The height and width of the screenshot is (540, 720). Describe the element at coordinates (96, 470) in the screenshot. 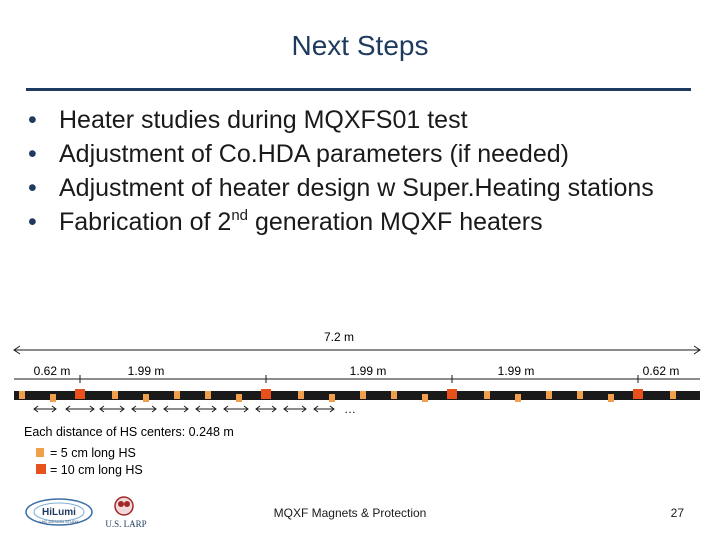

I see `legend-label-10cm: = 10 cm long HS` at that location.